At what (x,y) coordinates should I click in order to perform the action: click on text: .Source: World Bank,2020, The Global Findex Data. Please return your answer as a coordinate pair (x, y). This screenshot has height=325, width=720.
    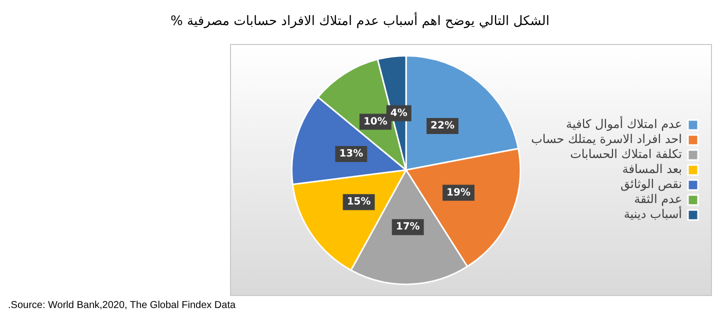
    Looking at the image, I should click on (122, 305).